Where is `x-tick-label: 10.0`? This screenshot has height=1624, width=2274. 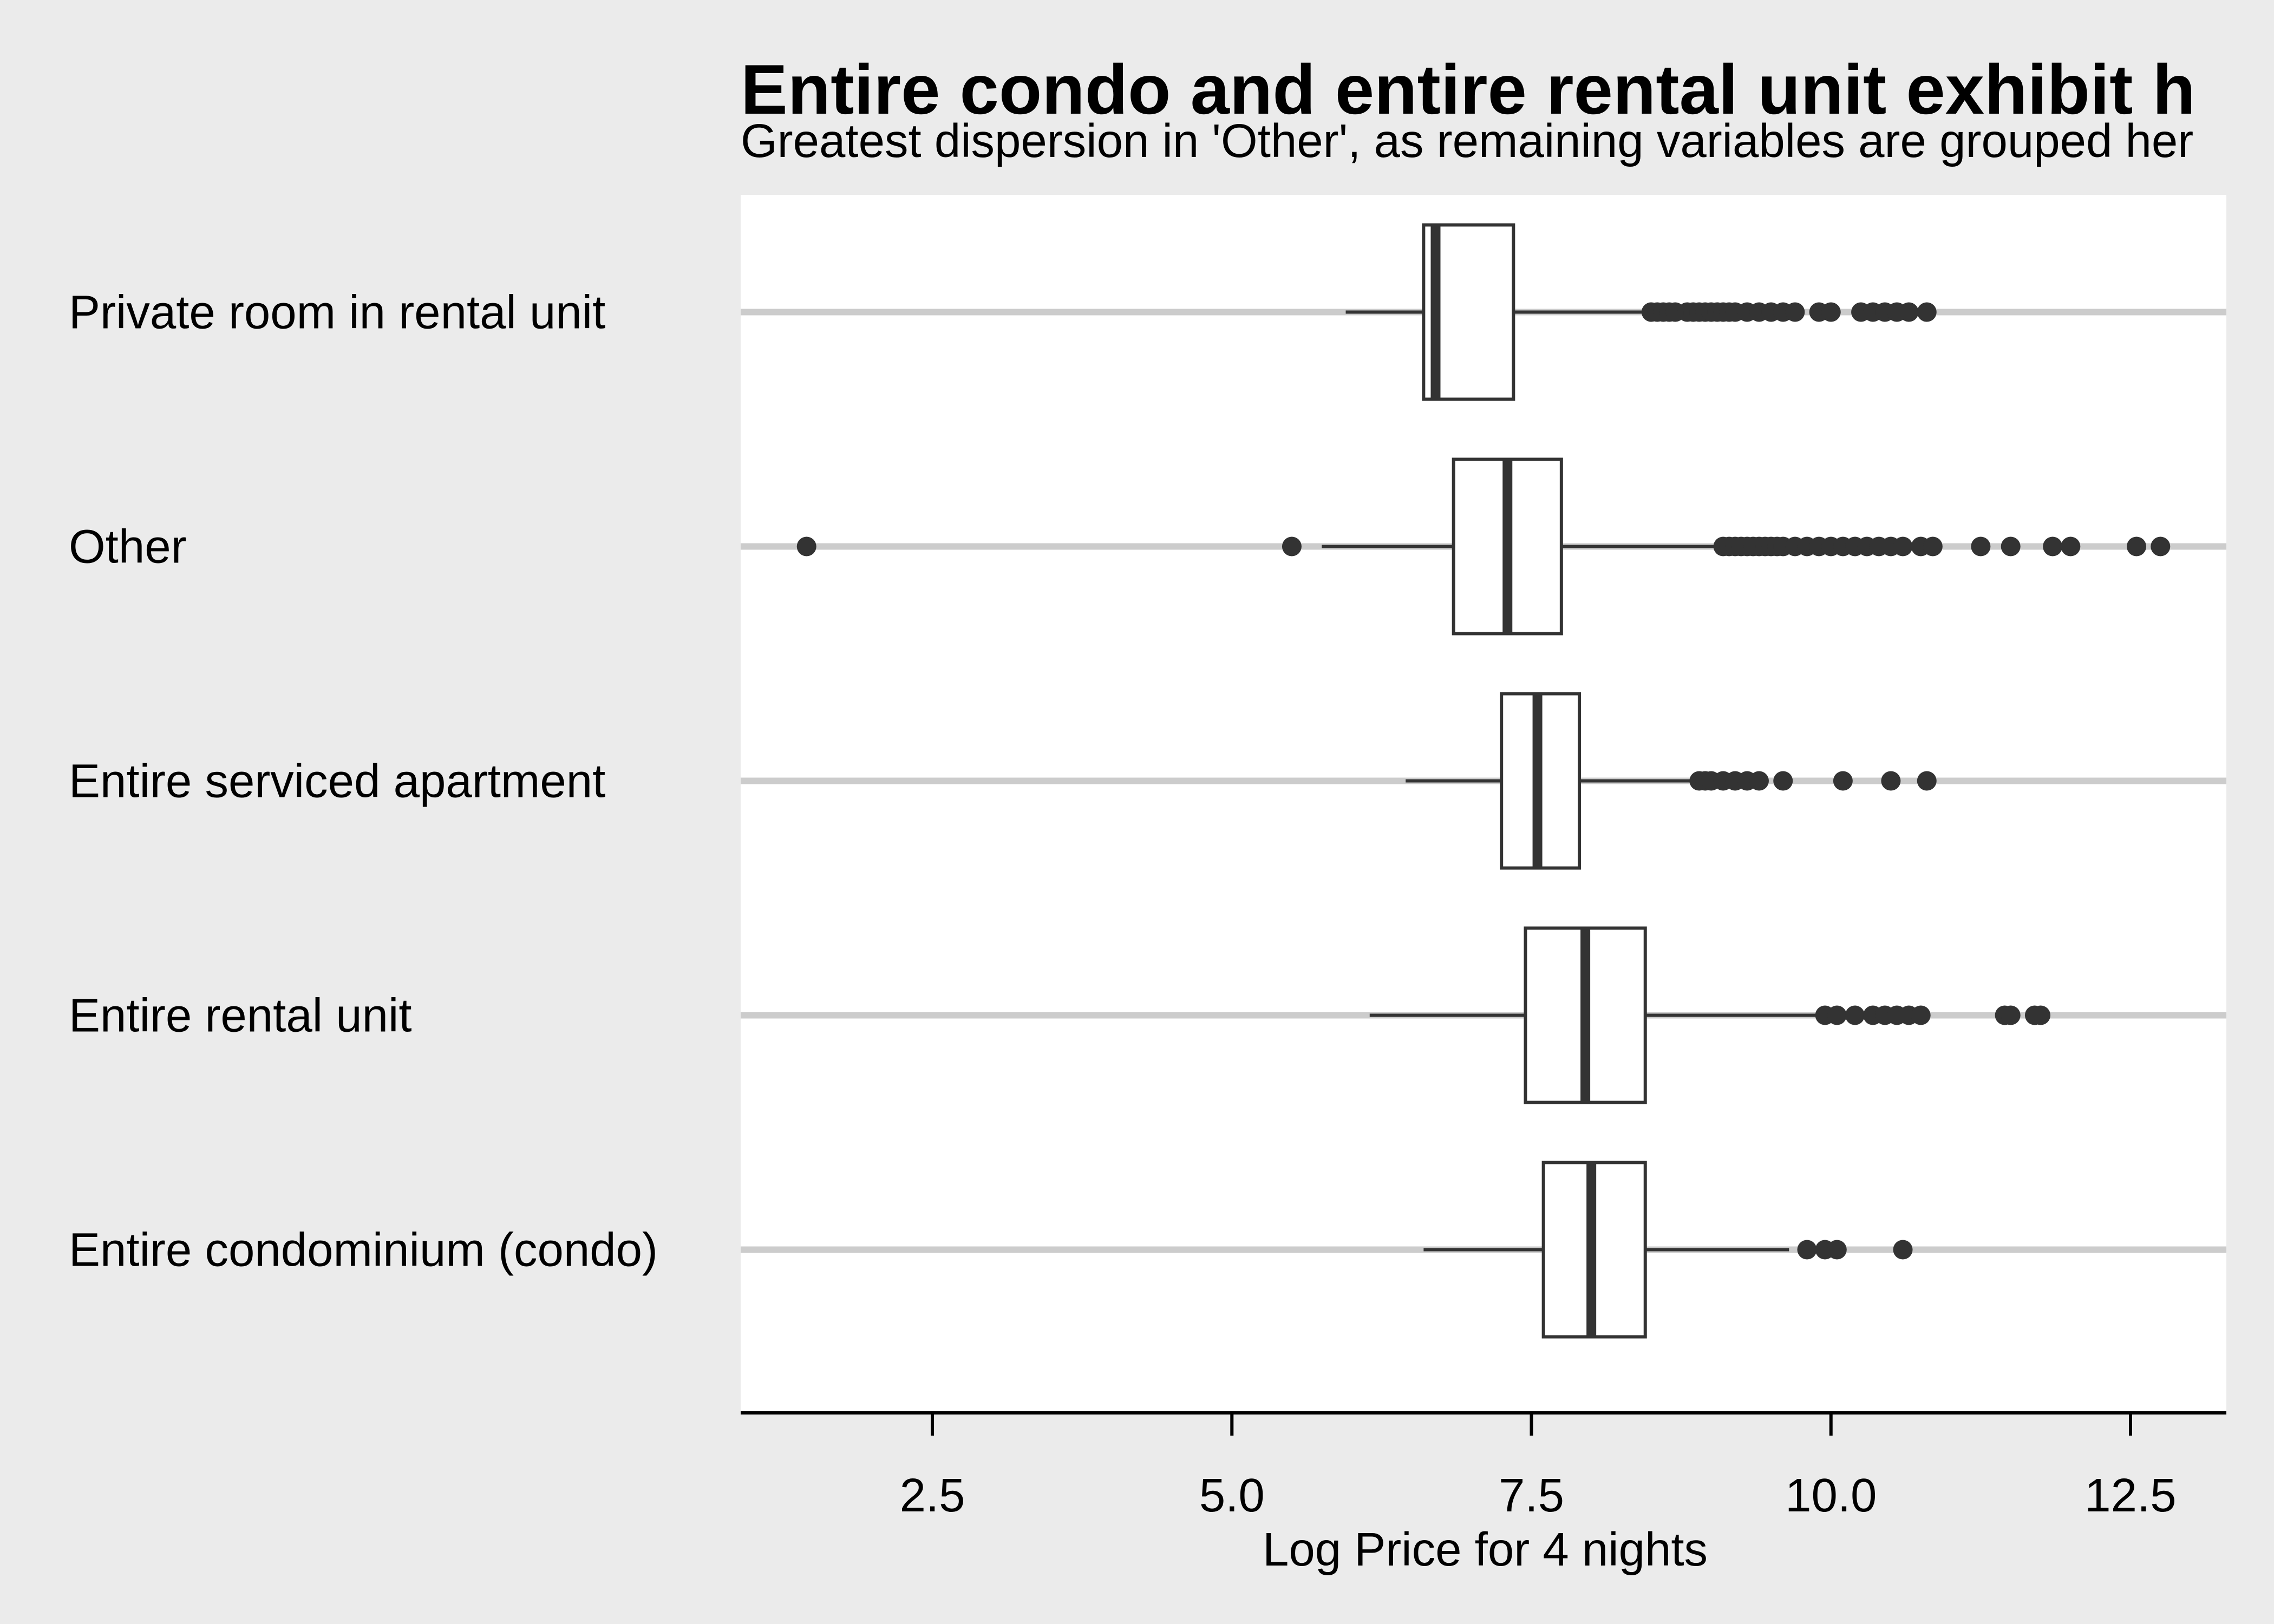
x-tick-label: 10.0 is located at coordinates (1831, 1495).